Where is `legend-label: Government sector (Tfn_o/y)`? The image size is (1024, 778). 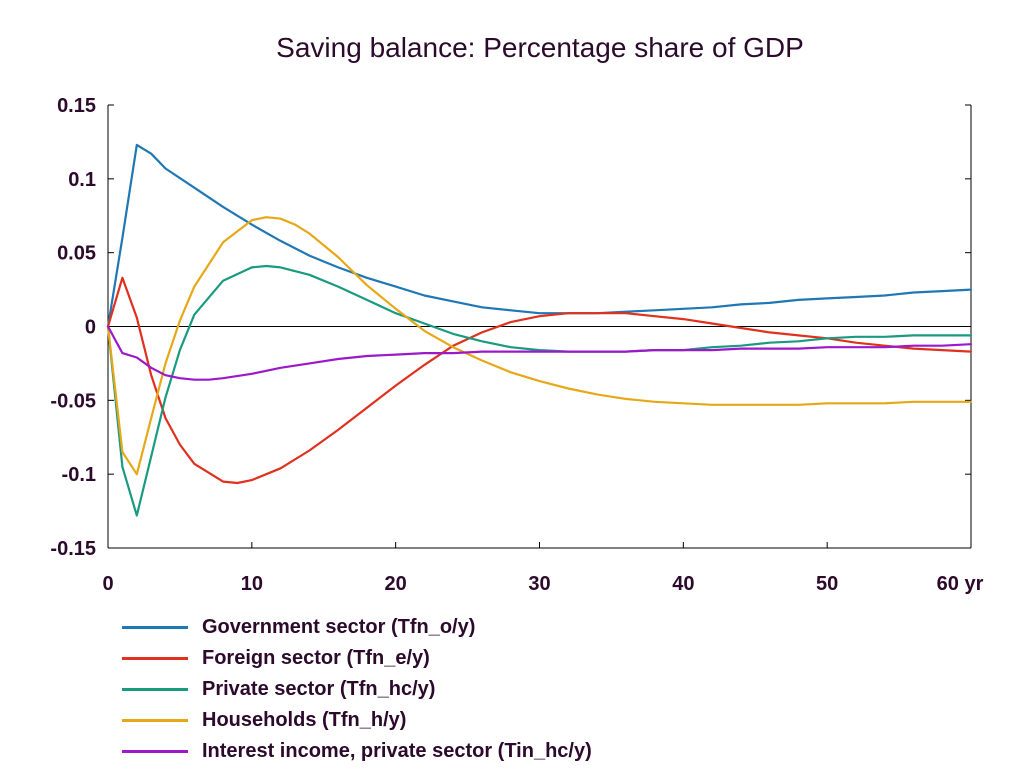
legend-label: Government sector (Tfn_o/y) is located at coordinates (339, 627).